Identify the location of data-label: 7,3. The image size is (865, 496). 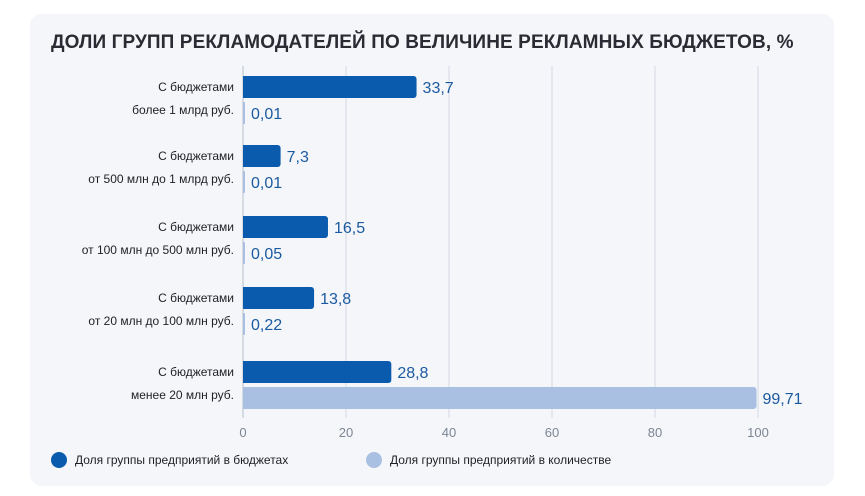
(298, 157).